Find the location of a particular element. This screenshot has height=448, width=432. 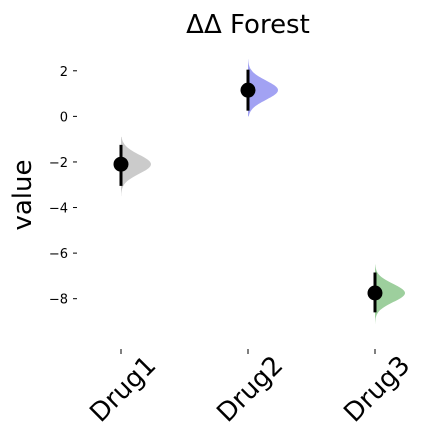

distribution-drug1 is located at coordinates (136, 166).